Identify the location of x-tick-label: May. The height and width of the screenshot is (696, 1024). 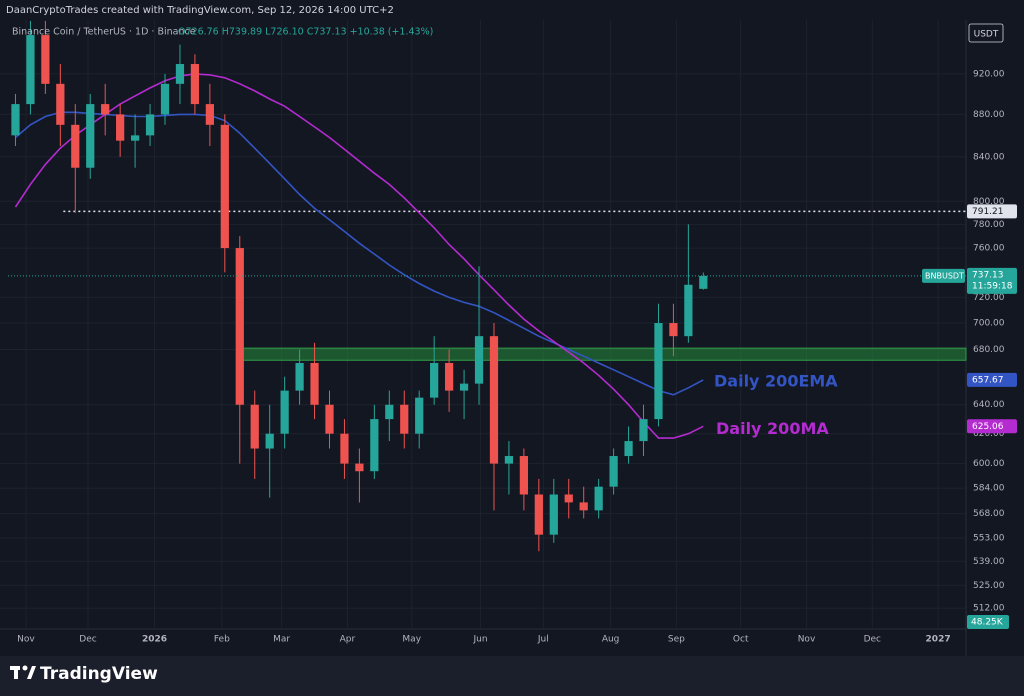
(411, 640).